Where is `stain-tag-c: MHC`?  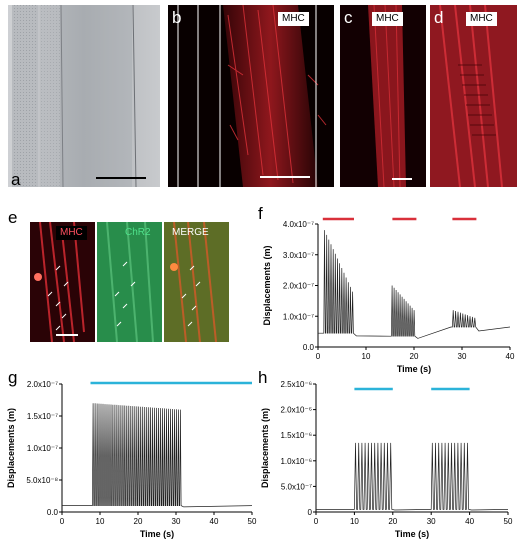
stain-tag-c: MHC is located at coordinates (387, 19).